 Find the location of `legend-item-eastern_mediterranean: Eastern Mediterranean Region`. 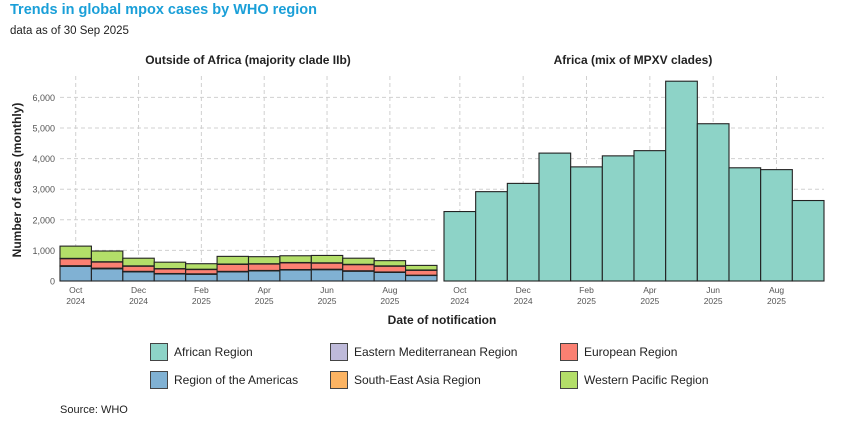

legend-item-eastern_mediterranean: Eastern Mediterranean Region is located at coordinates (423, 352).